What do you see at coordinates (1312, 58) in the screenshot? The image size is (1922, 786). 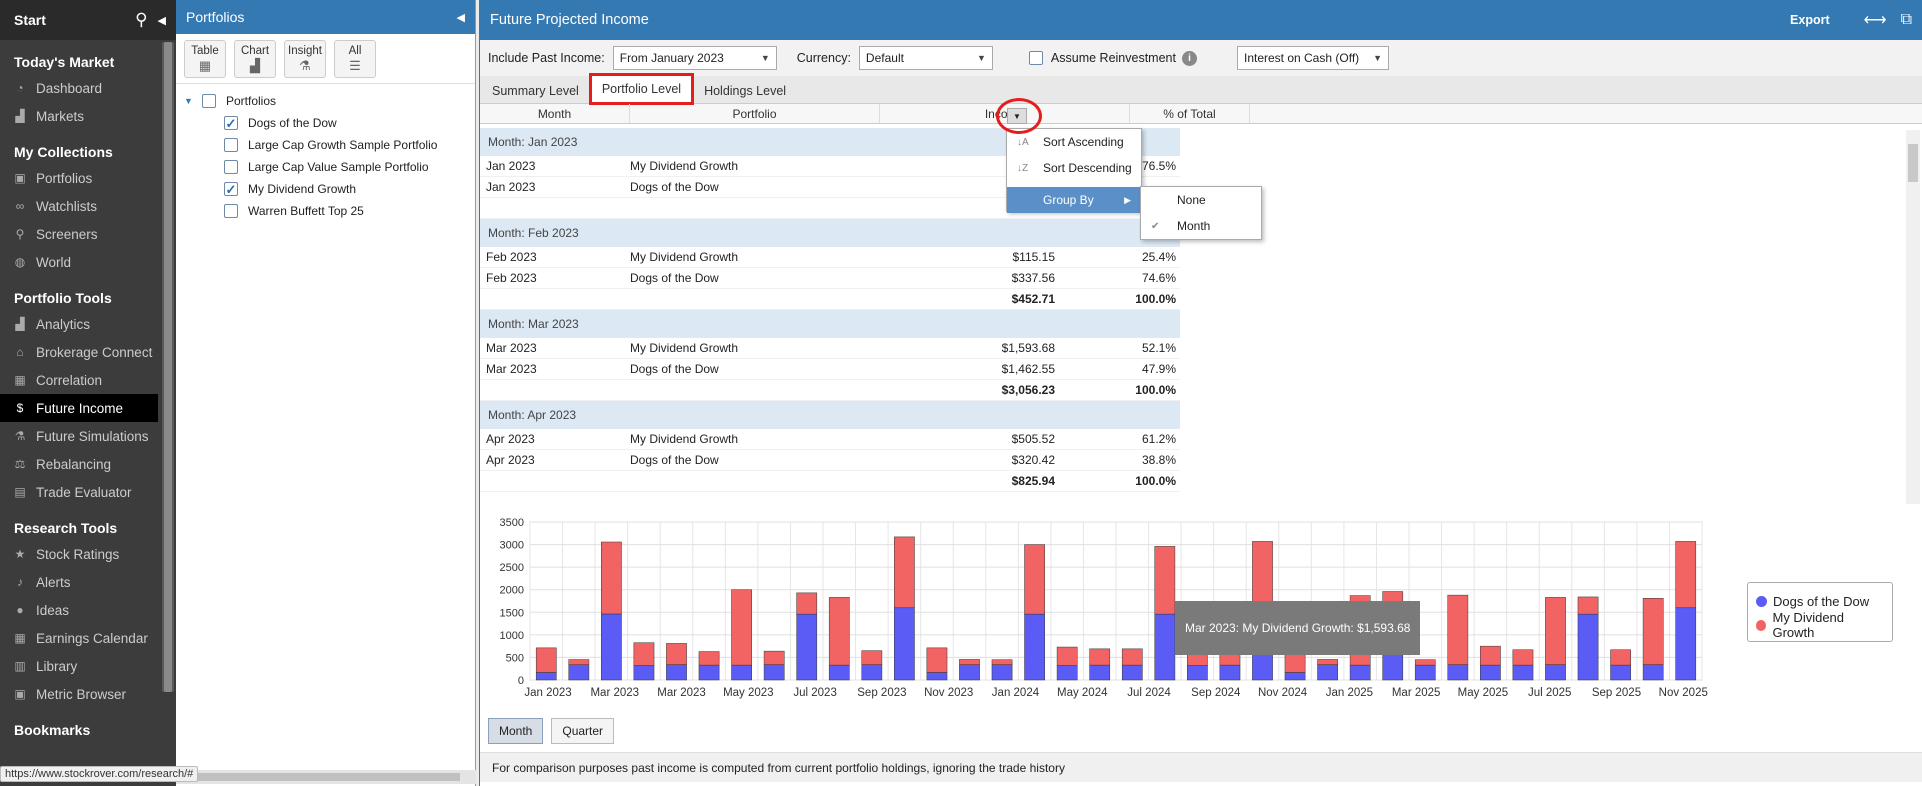 I see `interest-cash-select: Interest on Cash (Off) ▼` at bounding box center [1312, 58].